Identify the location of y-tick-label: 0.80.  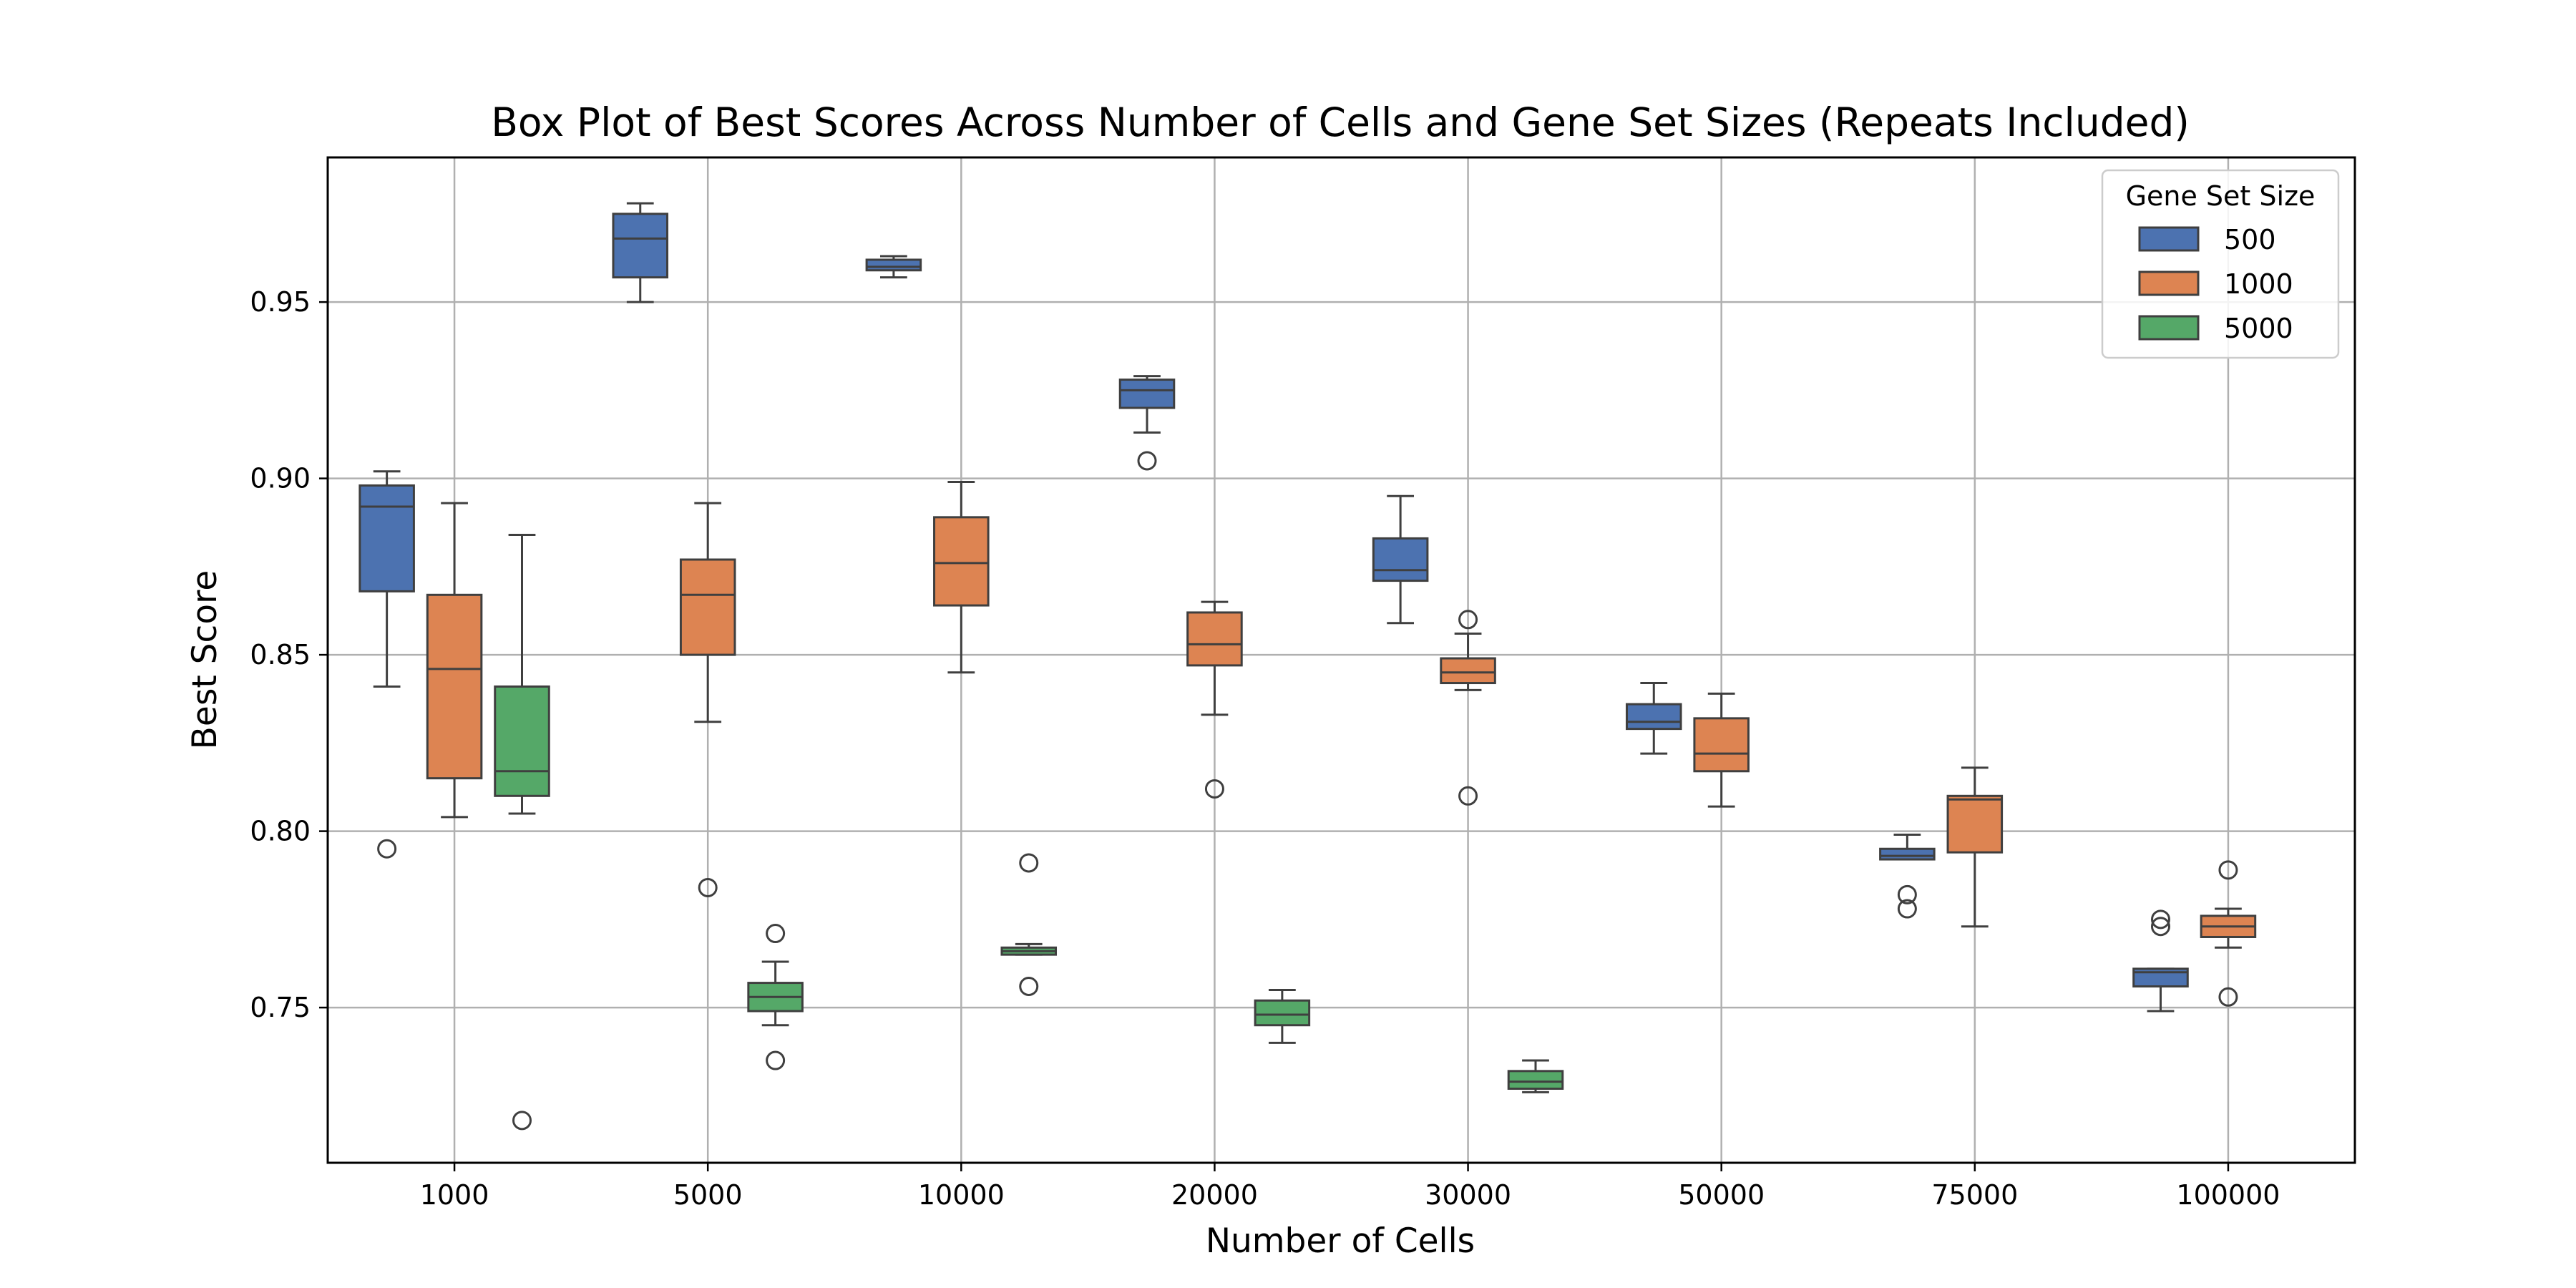
(280, 831).